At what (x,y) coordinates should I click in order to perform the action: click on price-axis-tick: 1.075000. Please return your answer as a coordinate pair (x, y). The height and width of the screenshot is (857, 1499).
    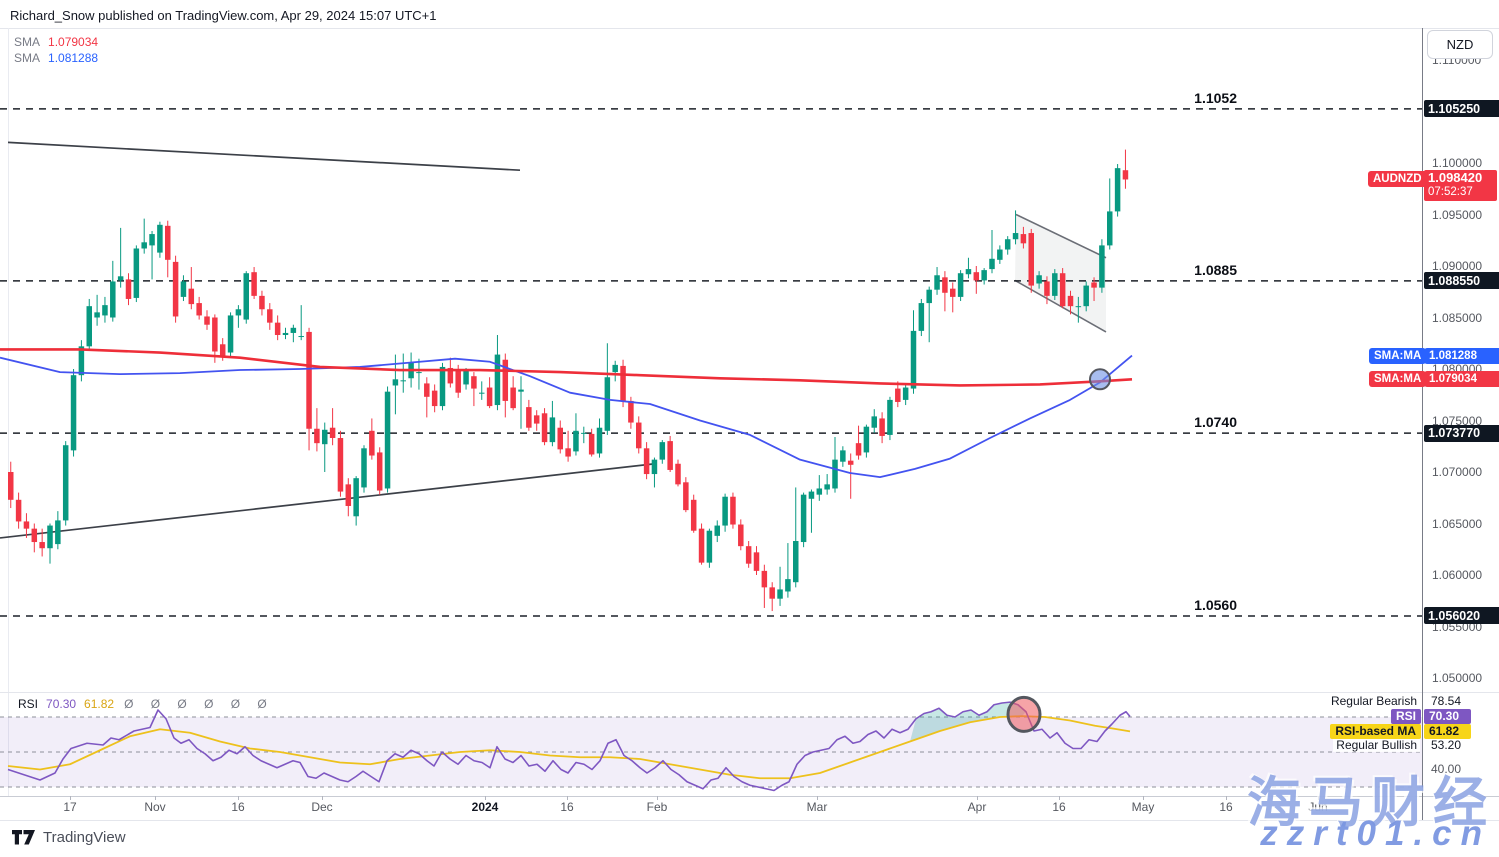
    Looking at the image, I should click on (1457, 420).